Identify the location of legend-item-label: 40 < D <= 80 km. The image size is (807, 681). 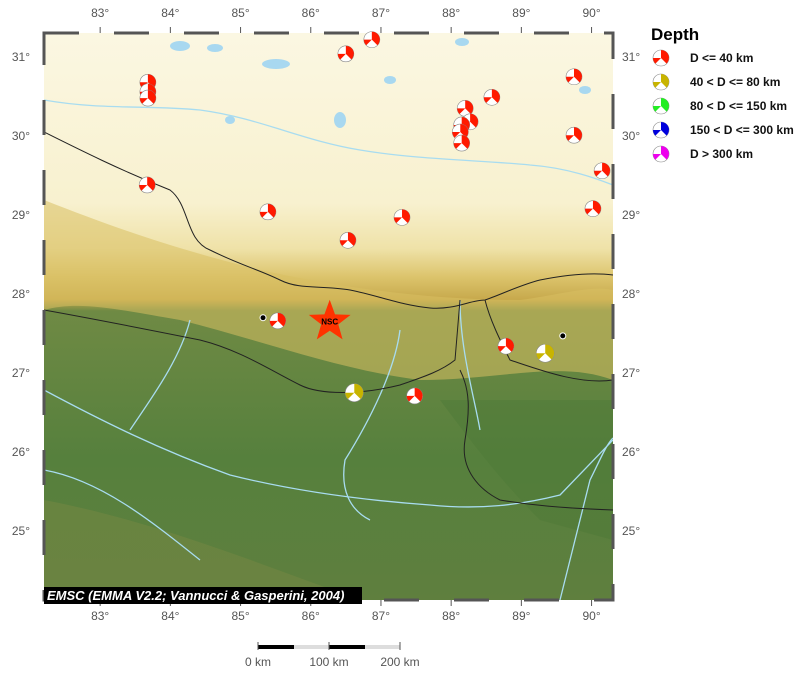
(735, 82).